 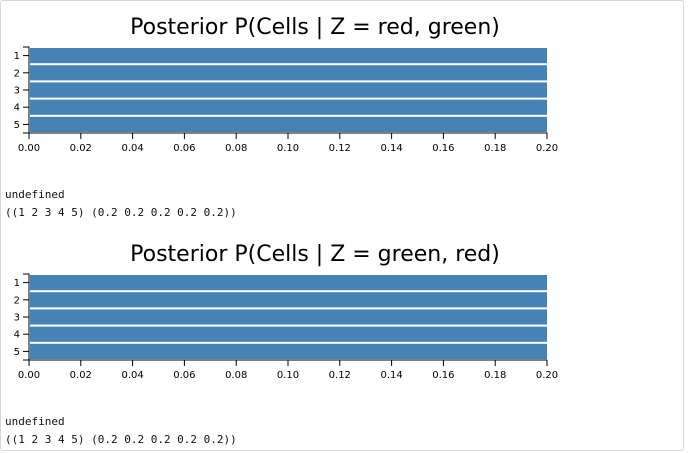 What do you see at coordinates (35, 194) in the screenshot?
I see `output-result-1: undefined` at bounding box center [35, 194].